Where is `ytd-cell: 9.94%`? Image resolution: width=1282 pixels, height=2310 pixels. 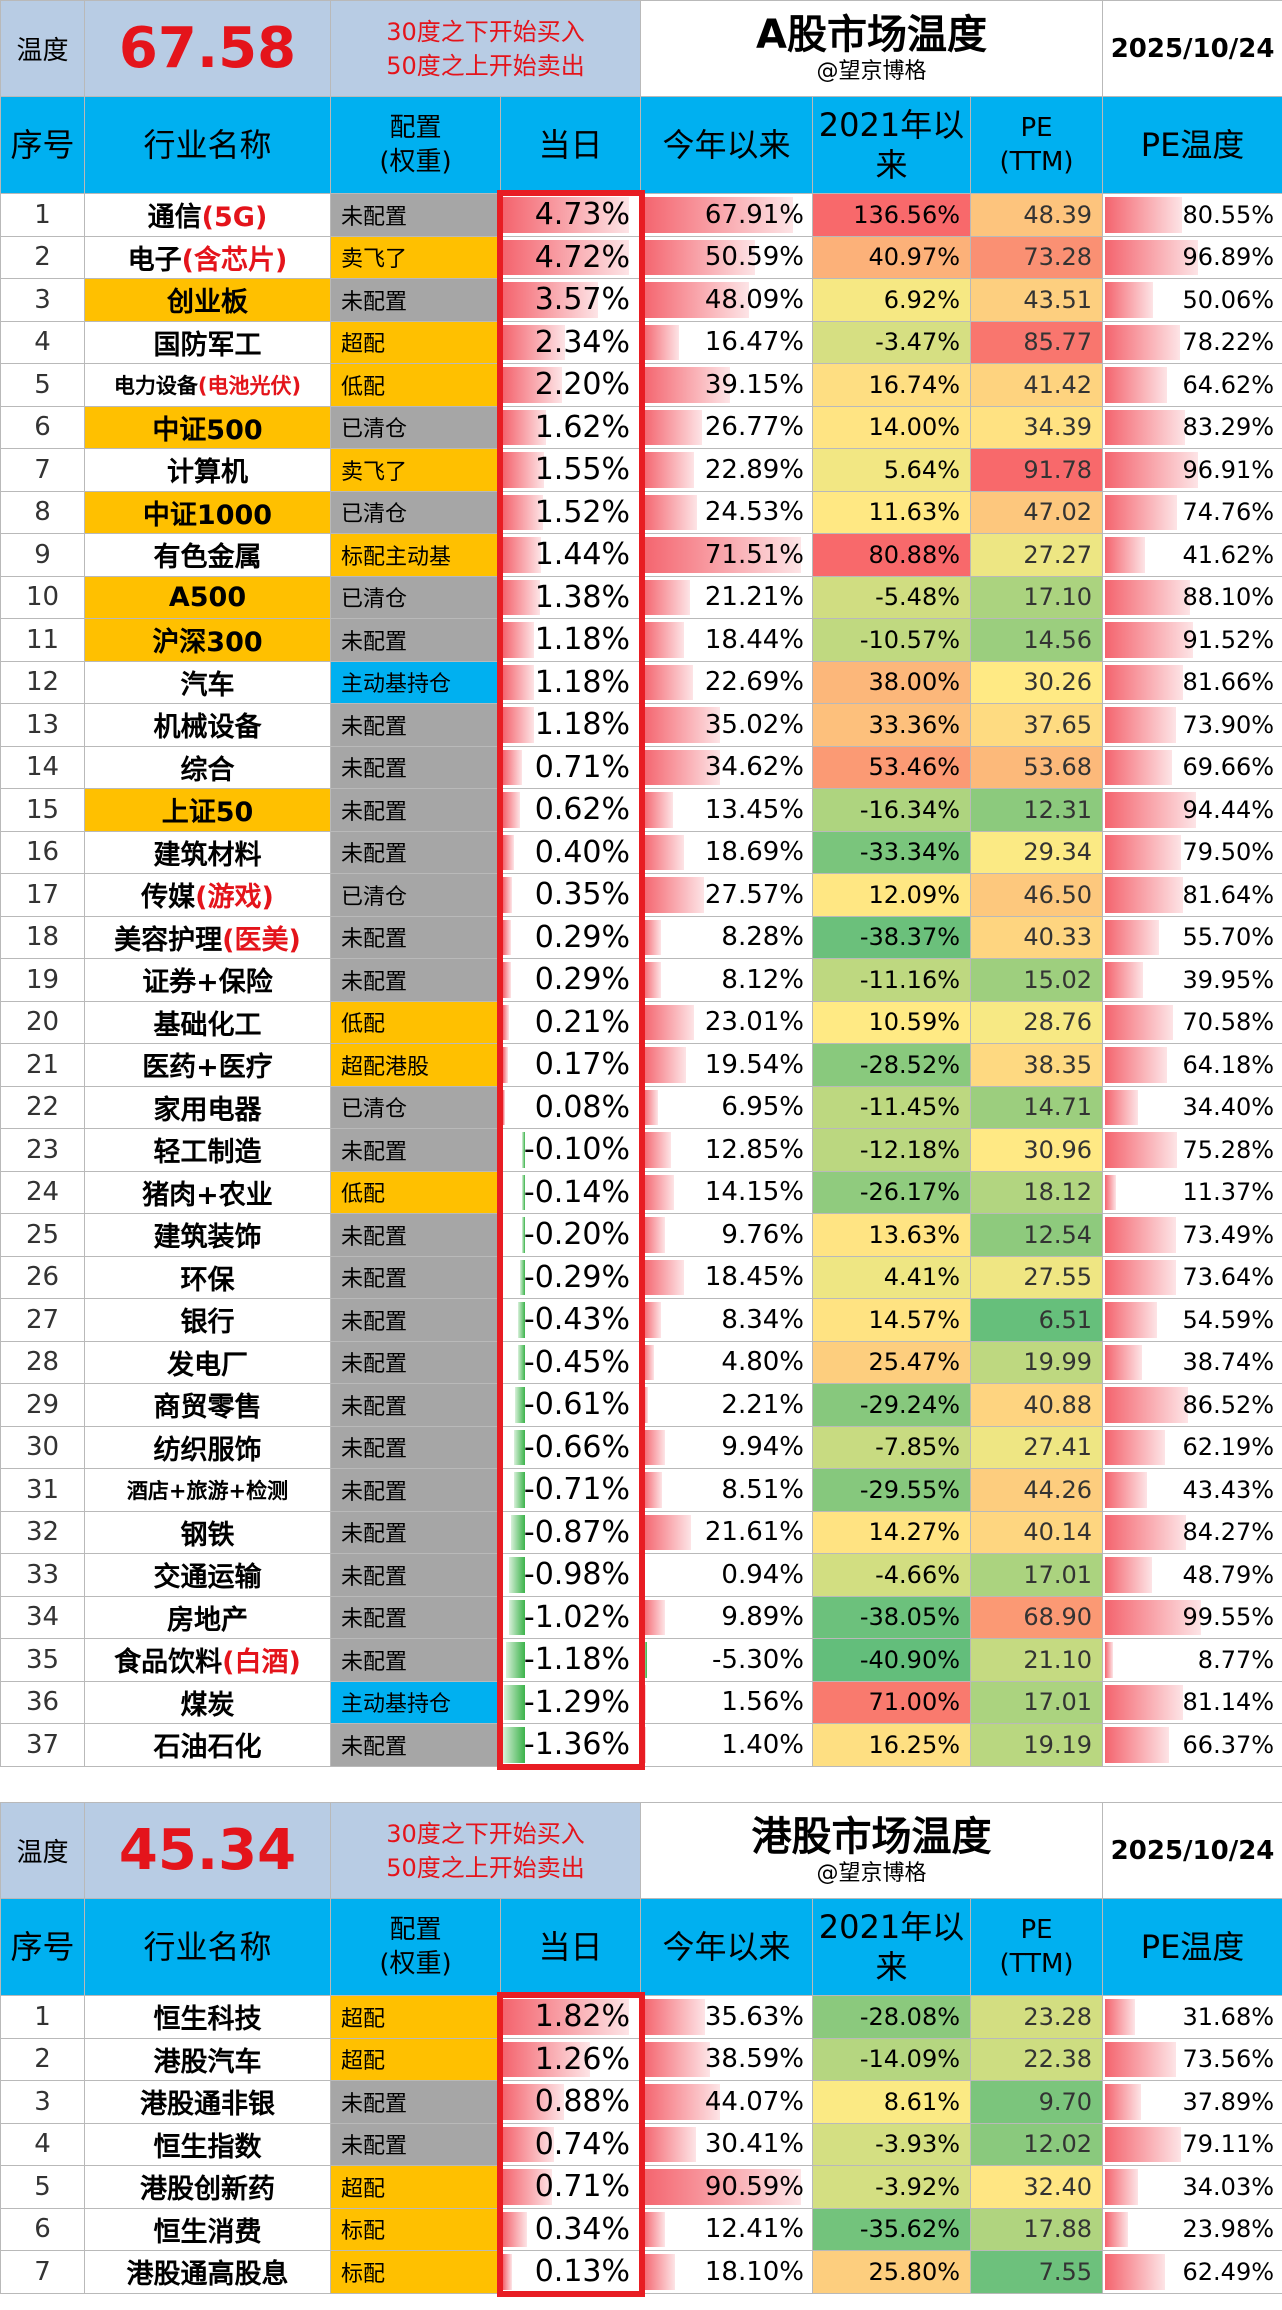 ytd-cell: 9.94% is located at coordinates (727, 1447).